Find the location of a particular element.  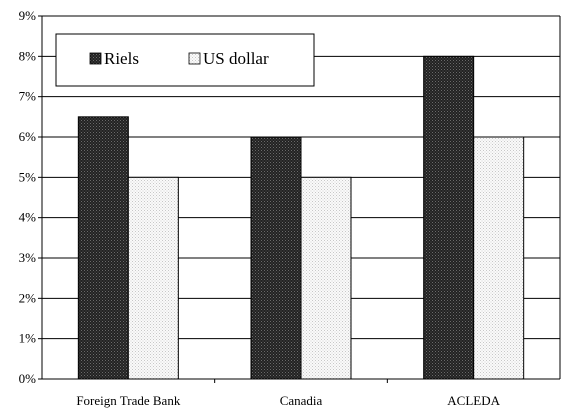

y-tick-label: 2% is located at coordinates (28, 297).